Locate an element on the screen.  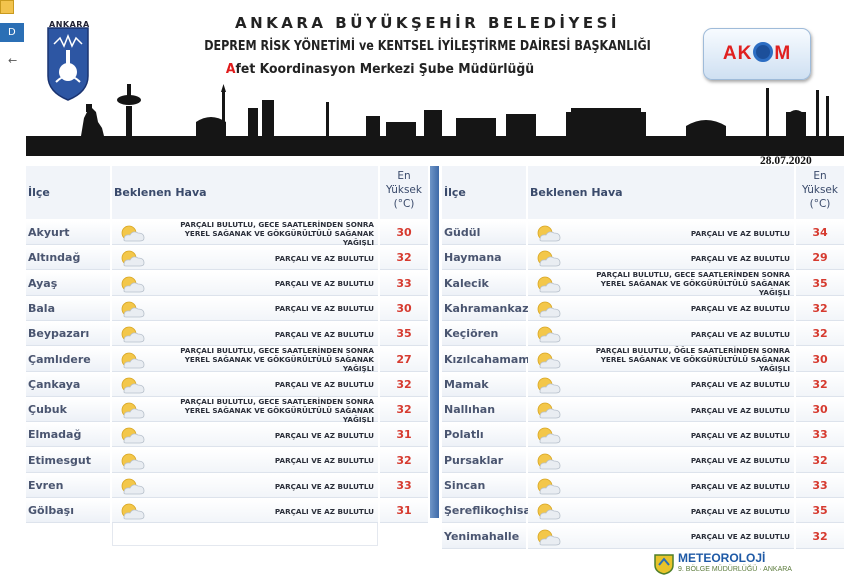
meteoroloji-sub: 9. BÖLGE MÜDÜRLÜĞÜ · ANKARA is located at coordinates (735, 569).